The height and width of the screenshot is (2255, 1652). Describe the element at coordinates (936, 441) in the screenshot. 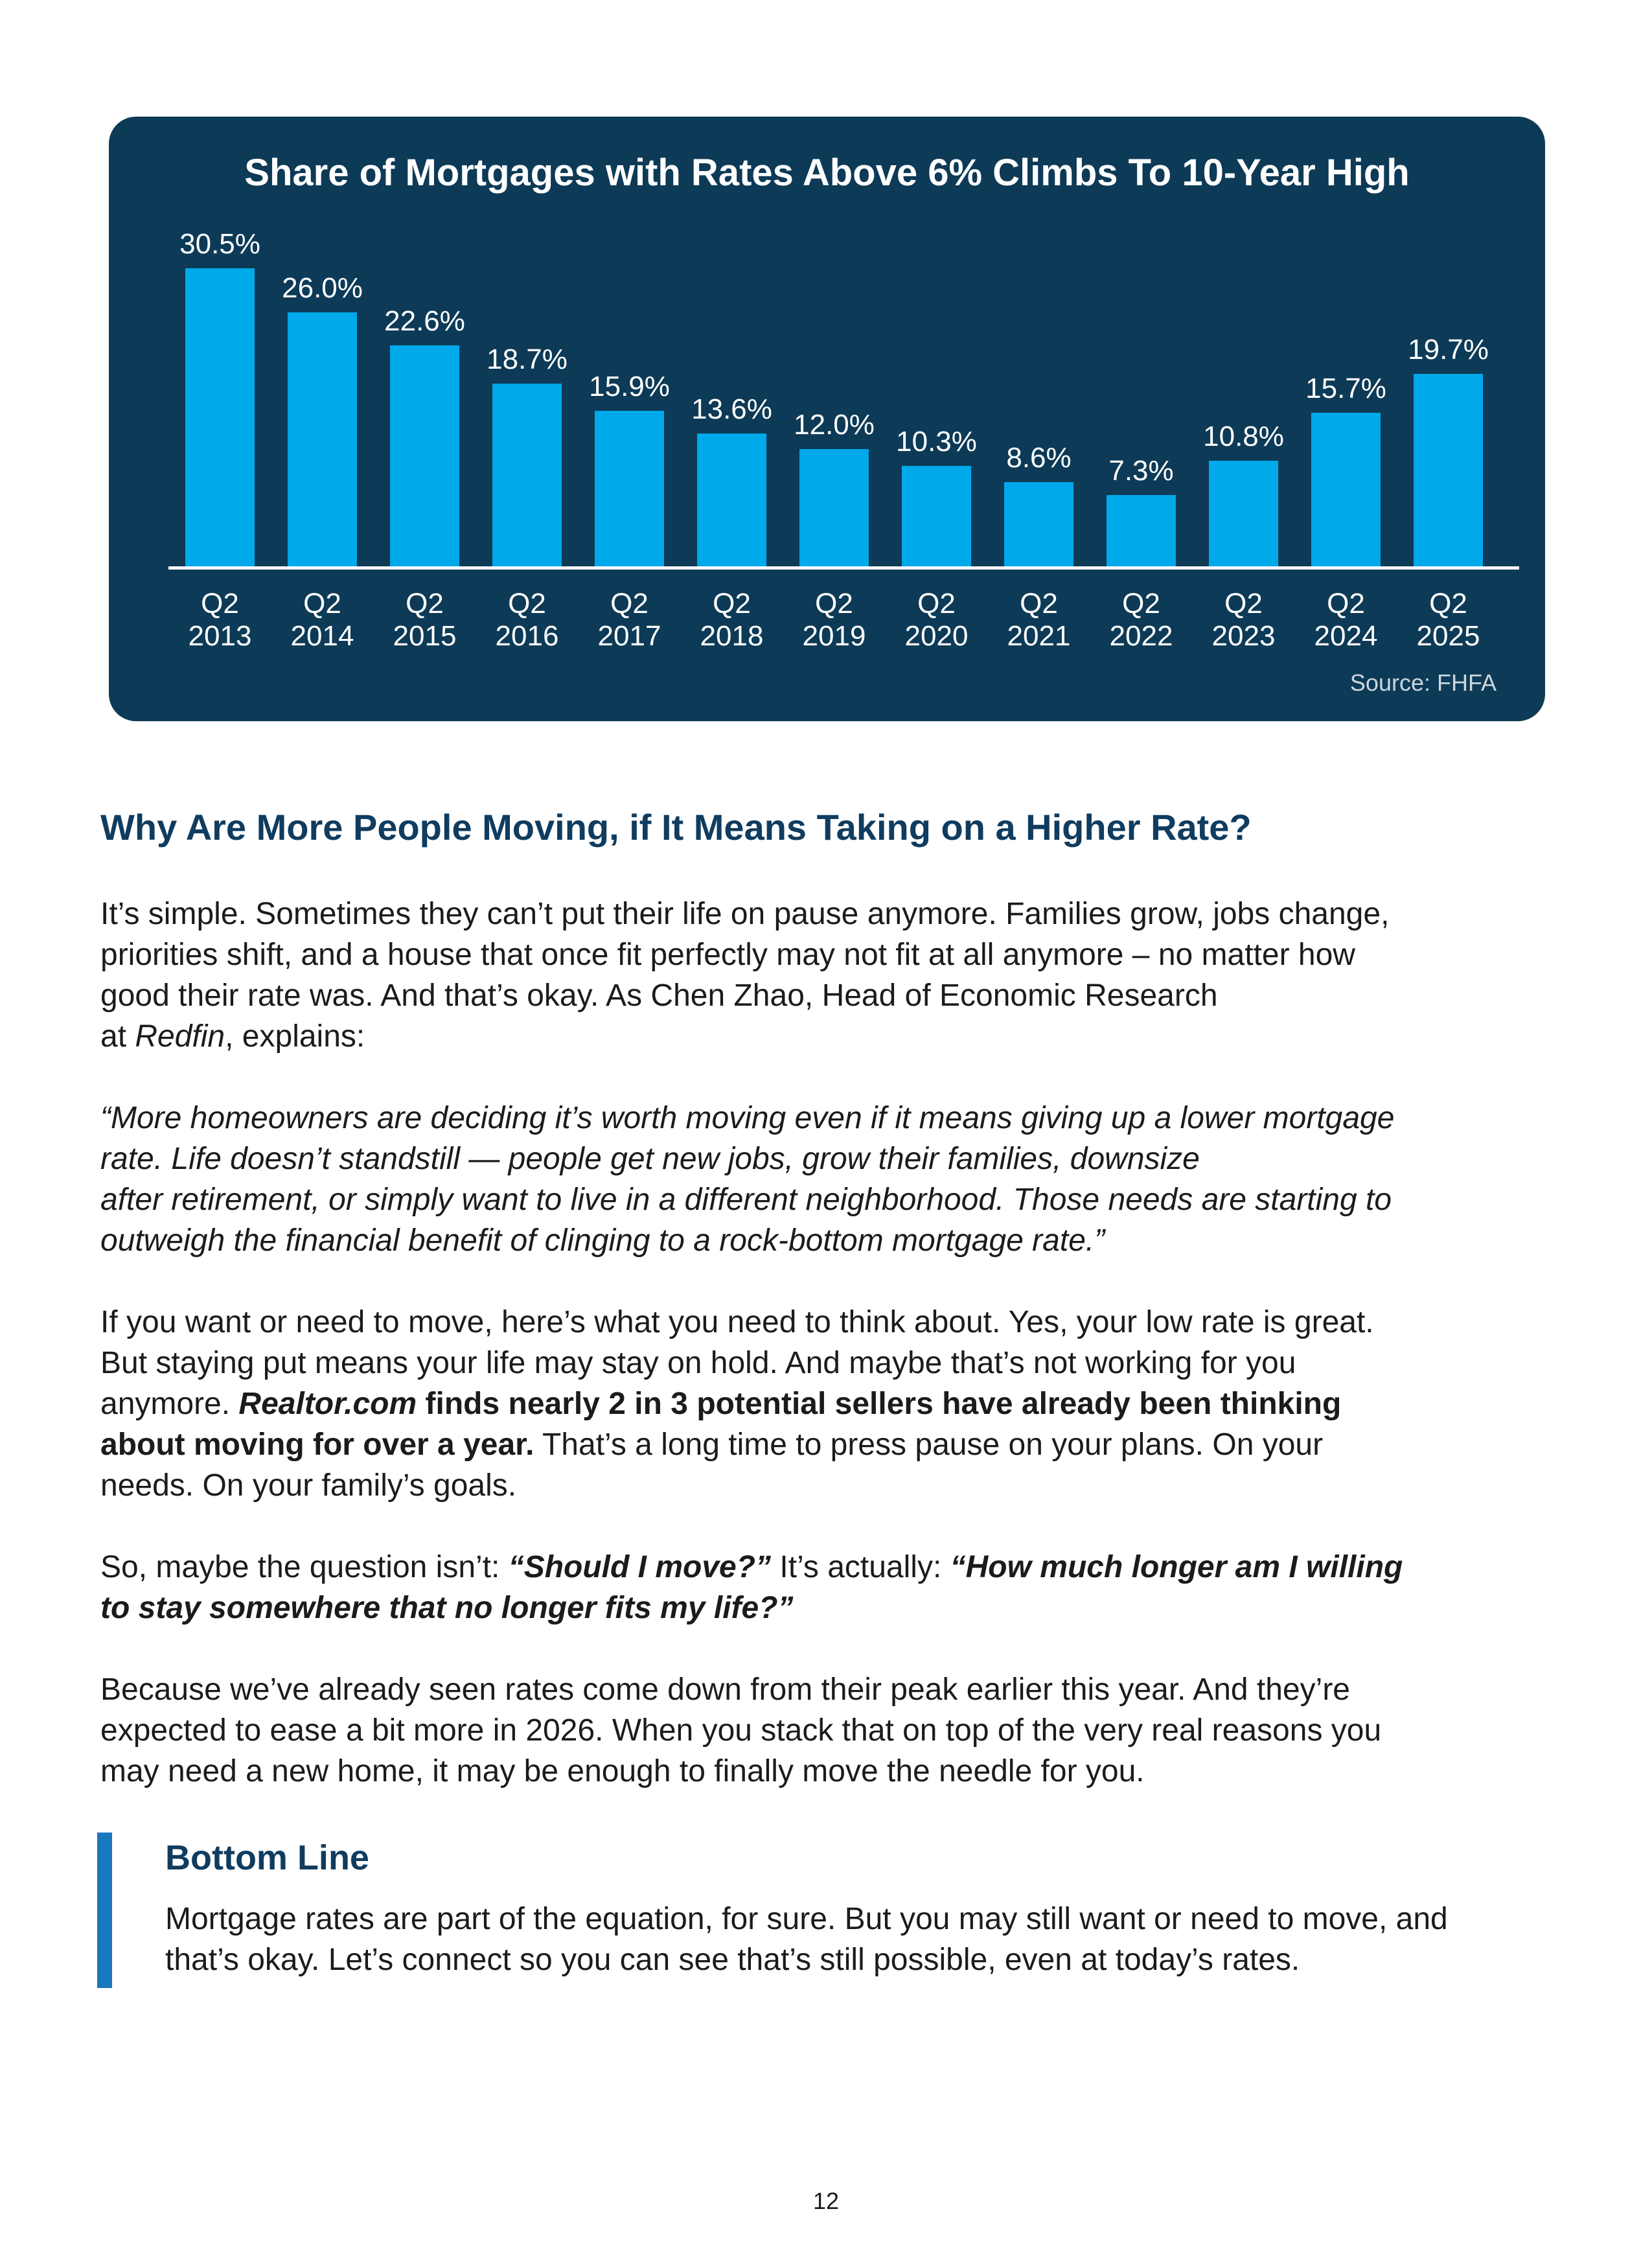

I see `bar-value-label: 10.3%` at that location.